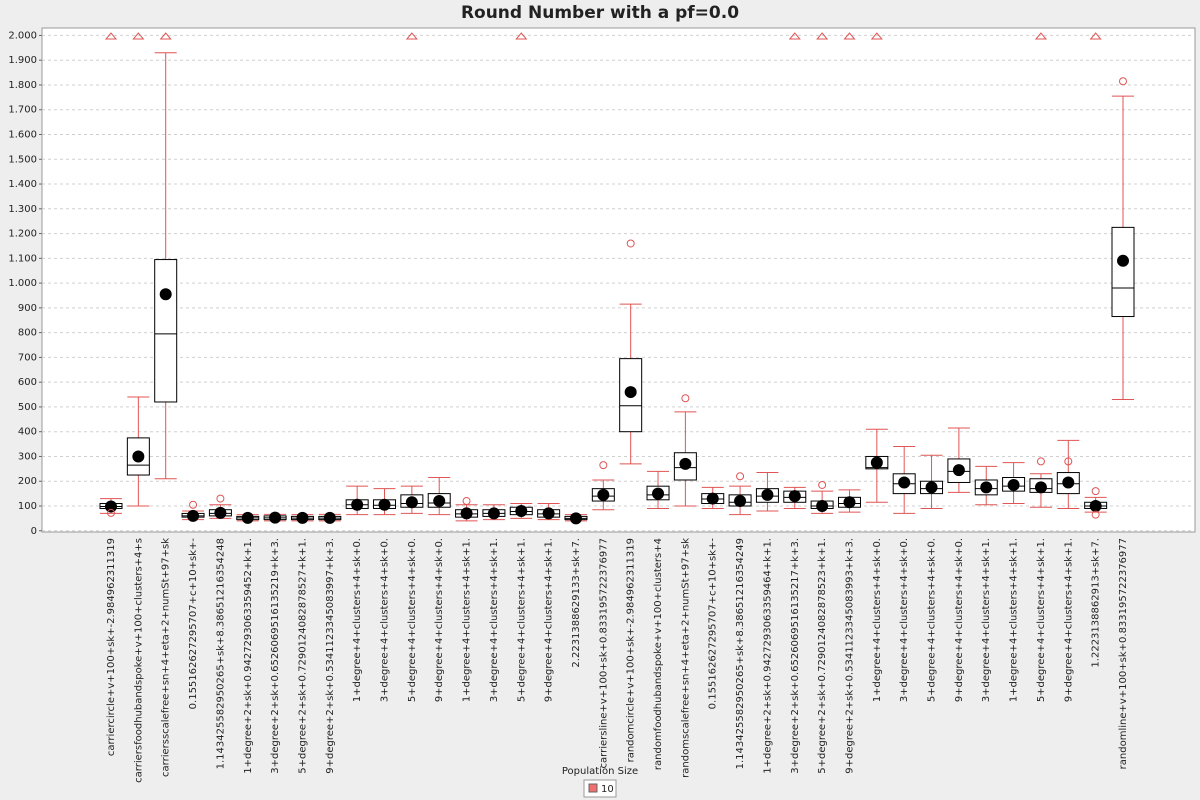 This screenshot has width=1200, height=800. I want to click on y-tick-label: 1.800, so click(22, 85).